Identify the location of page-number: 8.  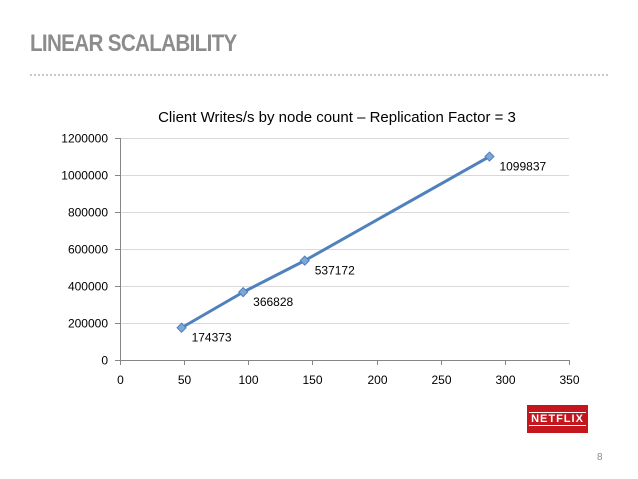
(600, 457).